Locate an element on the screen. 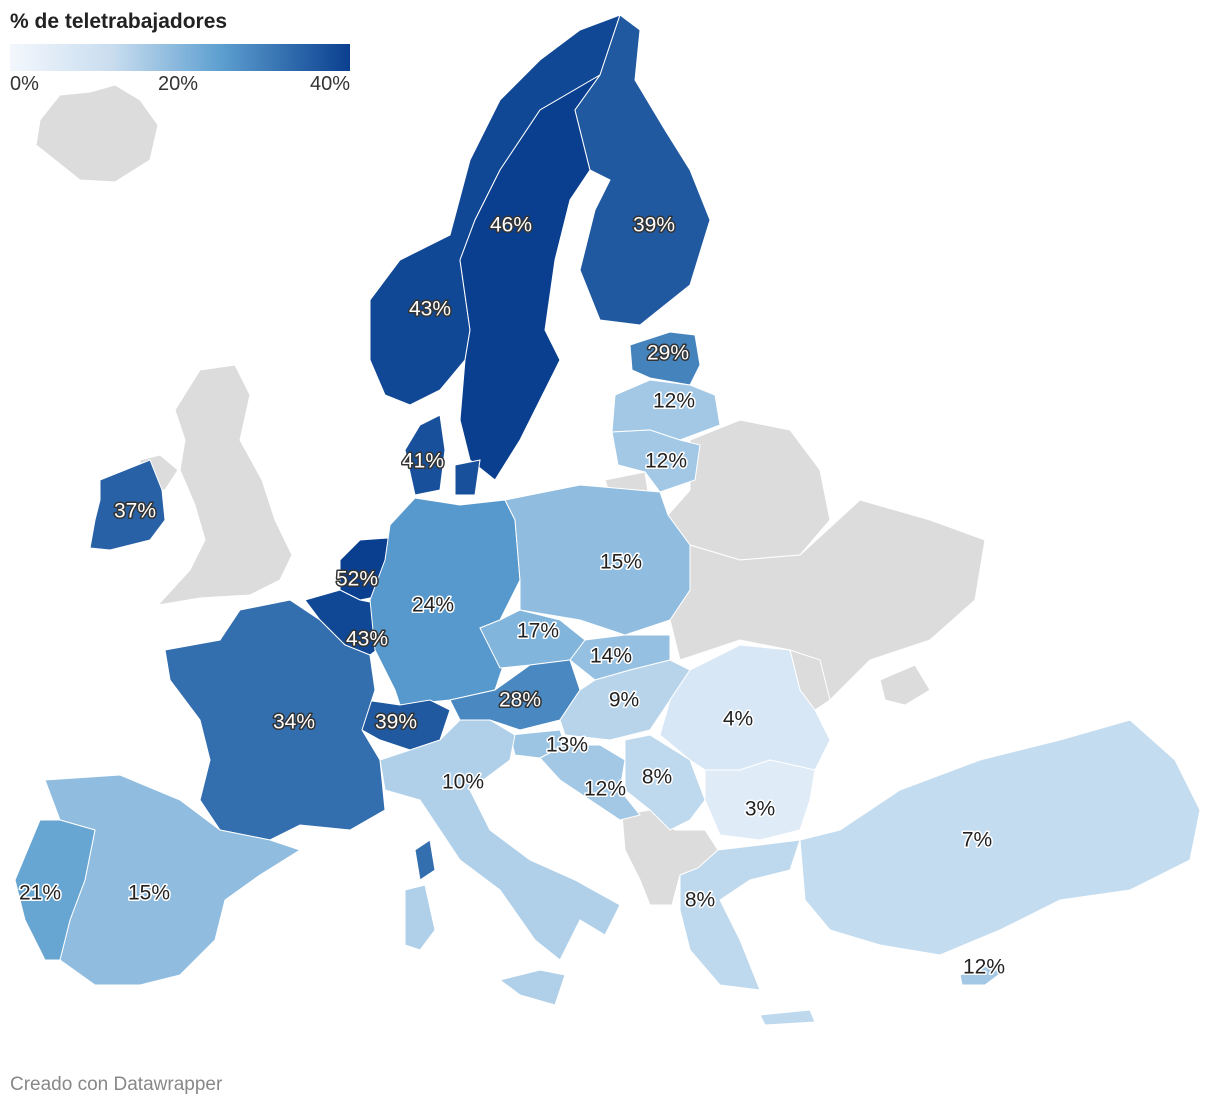 The image size is (1220, 1110). region-croatia is located at coordinates (590, 782).